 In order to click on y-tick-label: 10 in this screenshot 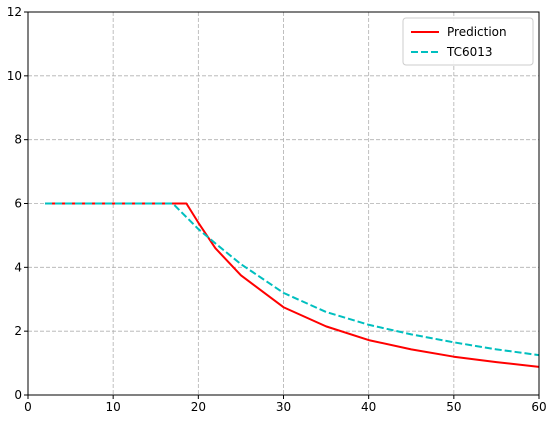, I will do `click(14, 76)`.